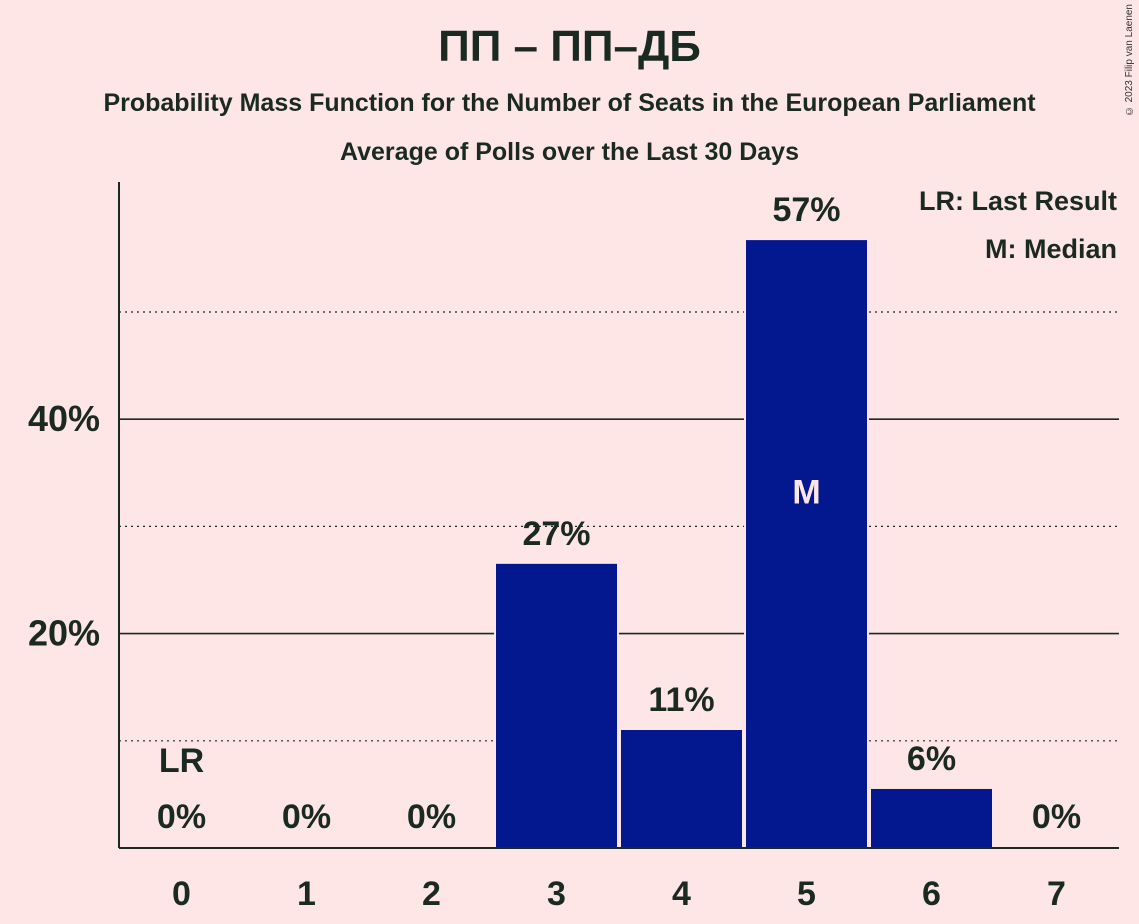 Image resolution: width=1139 pixels, height=924 pixels. What do you see at coordinates (931, 894) in the screenshot?
I see `x-tick-label: 6` at bounding box center [931, 894].